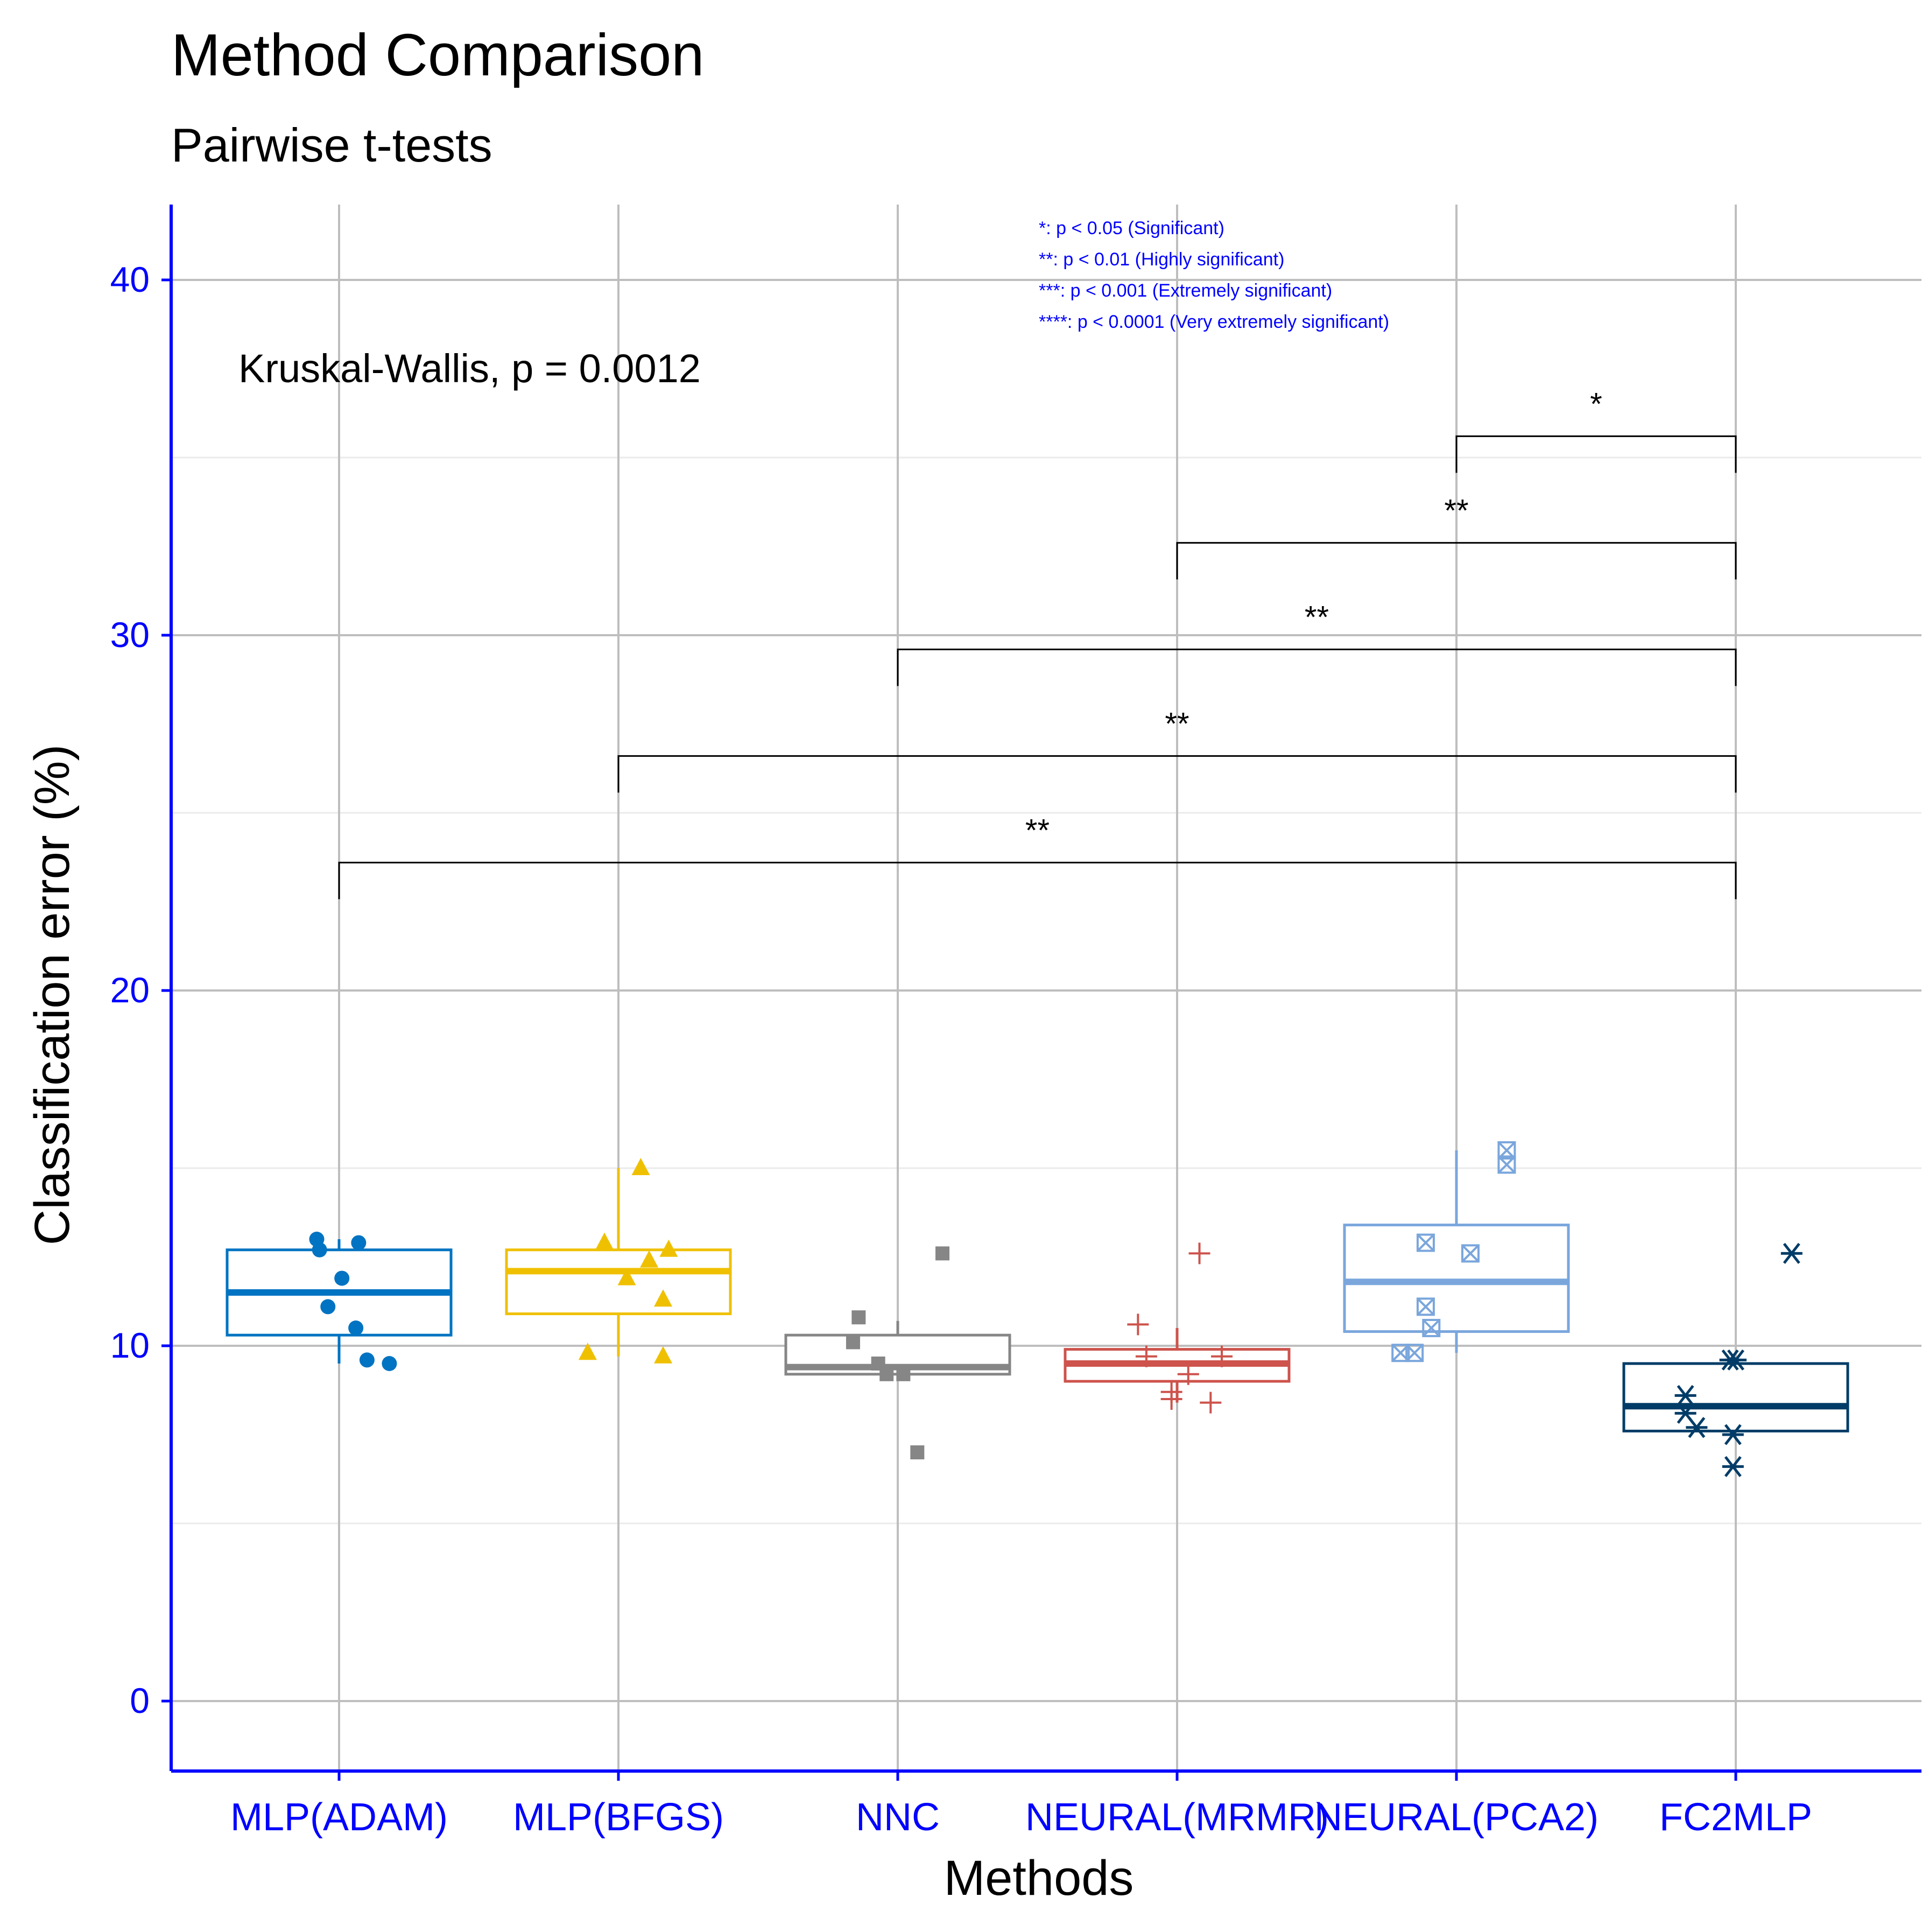 The height and width of the screenshot is (1932, 1929). I want to click on significance-bracket: *, so click(1596, 430).